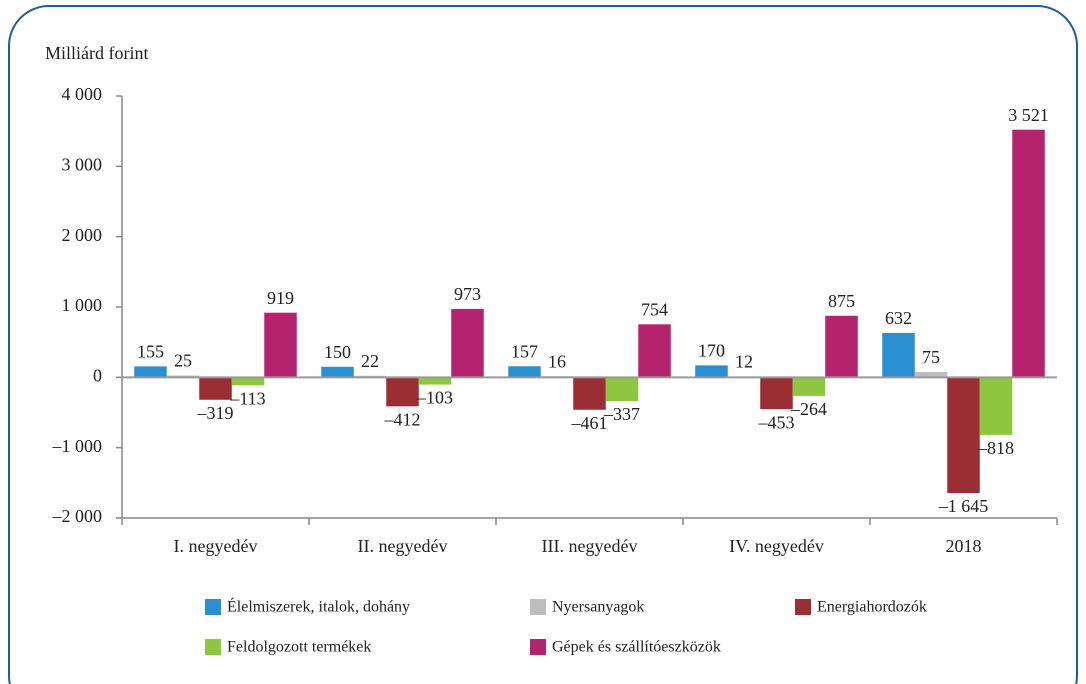 The height and width of the screenshot is (684, 1086). Describe the element at coordinates (621, 414) in the screenshot. I see `value-label: –337` at that location.